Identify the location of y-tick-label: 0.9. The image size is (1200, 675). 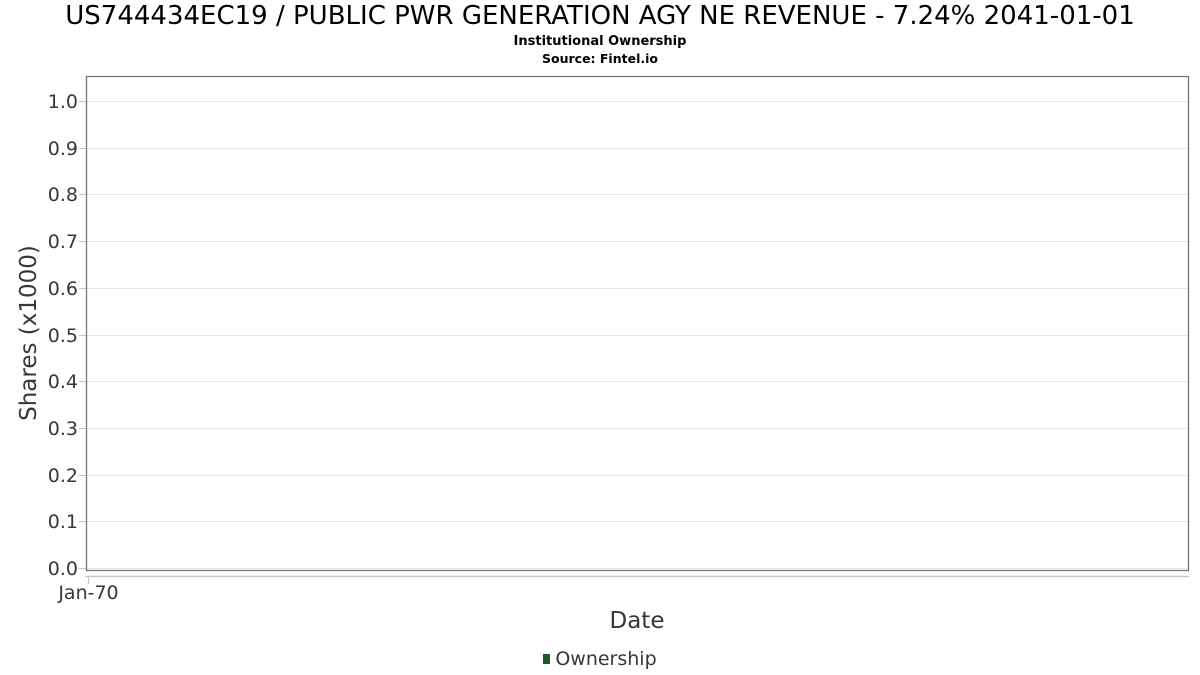
(62, 148).